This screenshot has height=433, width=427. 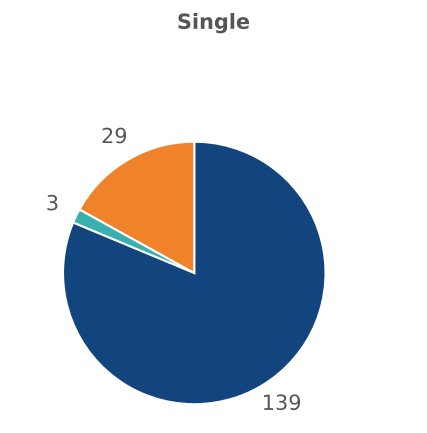 What do you see at coordinates (282, 402) in the screenshot?
I see `data-label: 139` at bounding box center [282, 402].